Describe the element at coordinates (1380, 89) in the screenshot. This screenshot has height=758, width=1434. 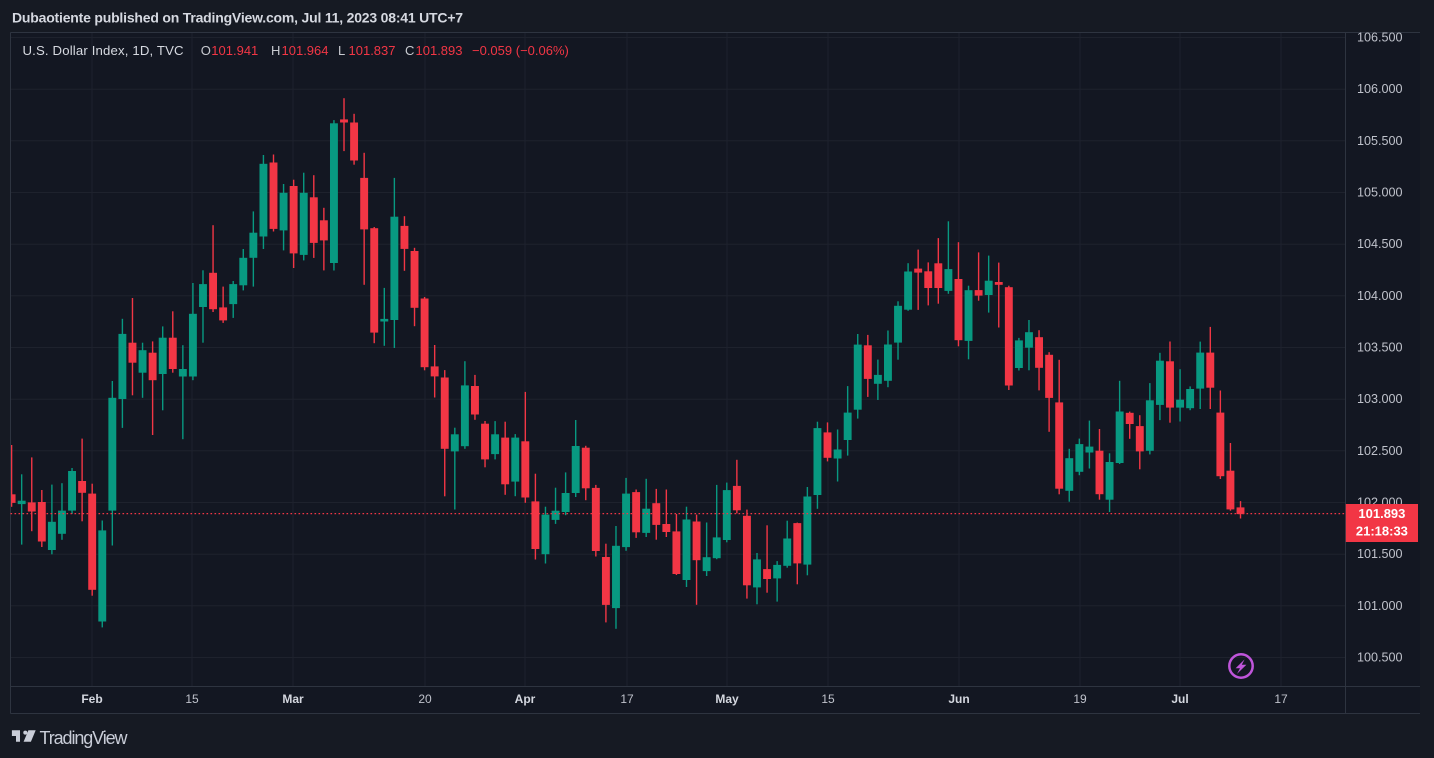
I see `svg-text: 106.000` at that location.